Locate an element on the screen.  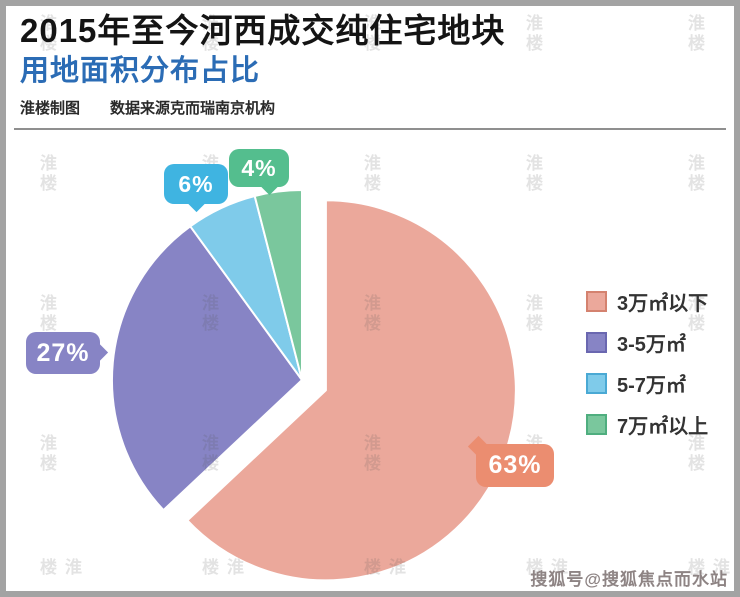
legend-item: 3万㎡以下 is located at coordinates (647, 301).